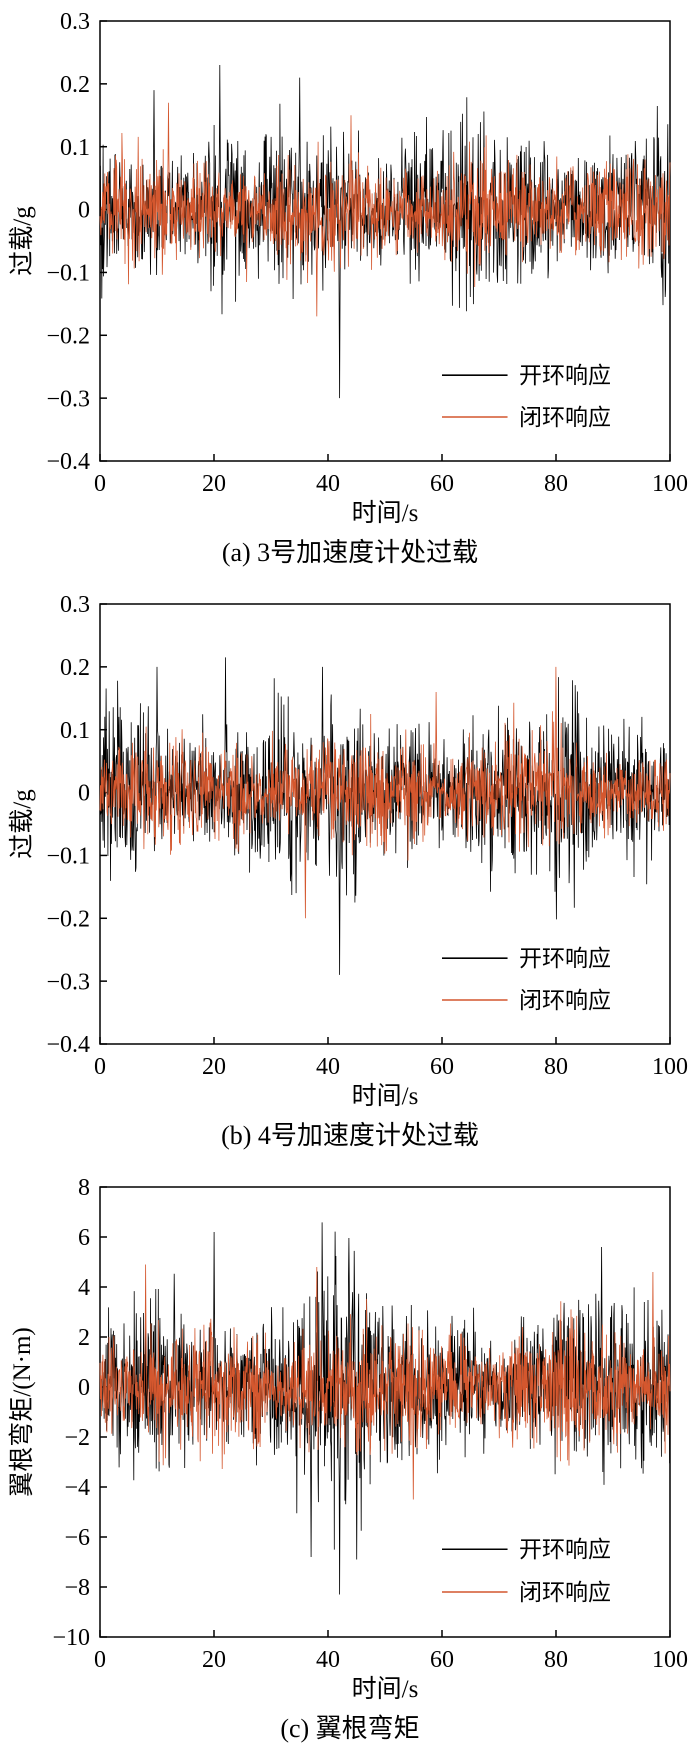  I want to click on y-axis: 8 6 4 2 0 −2 −4 −6 −8 −10, so click(79, 1413).